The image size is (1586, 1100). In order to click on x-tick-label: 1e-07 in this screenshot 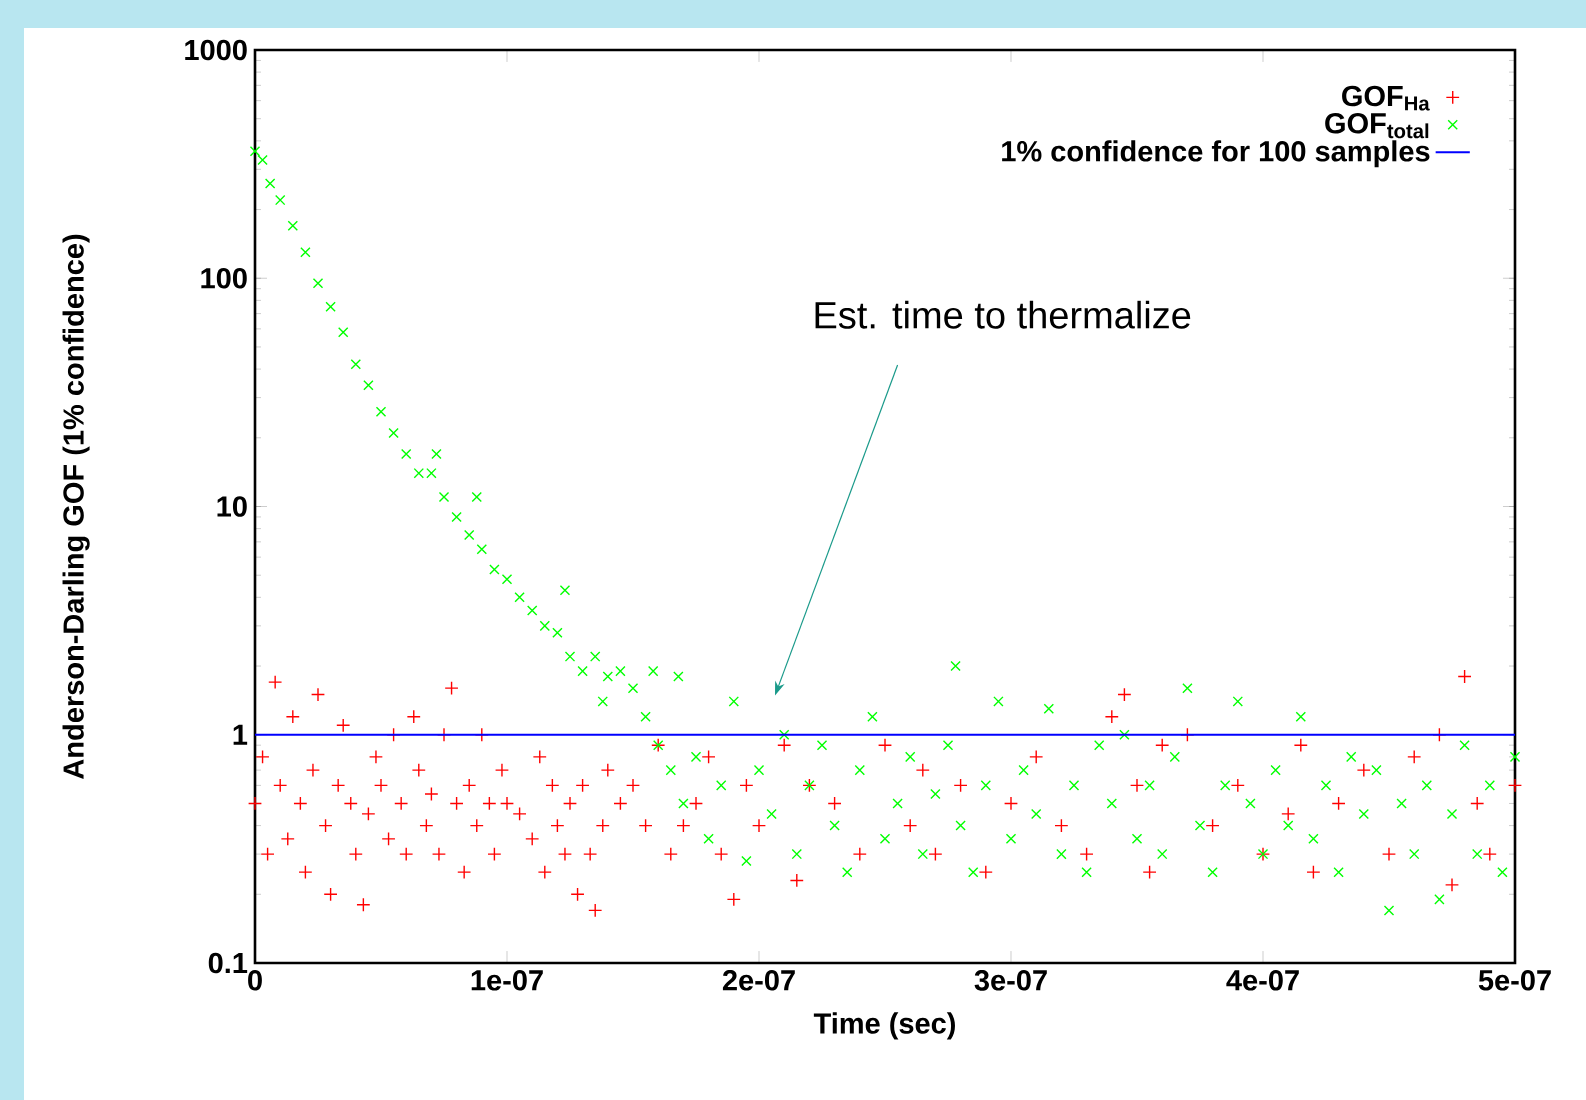, I will do `click(507, 980)`.